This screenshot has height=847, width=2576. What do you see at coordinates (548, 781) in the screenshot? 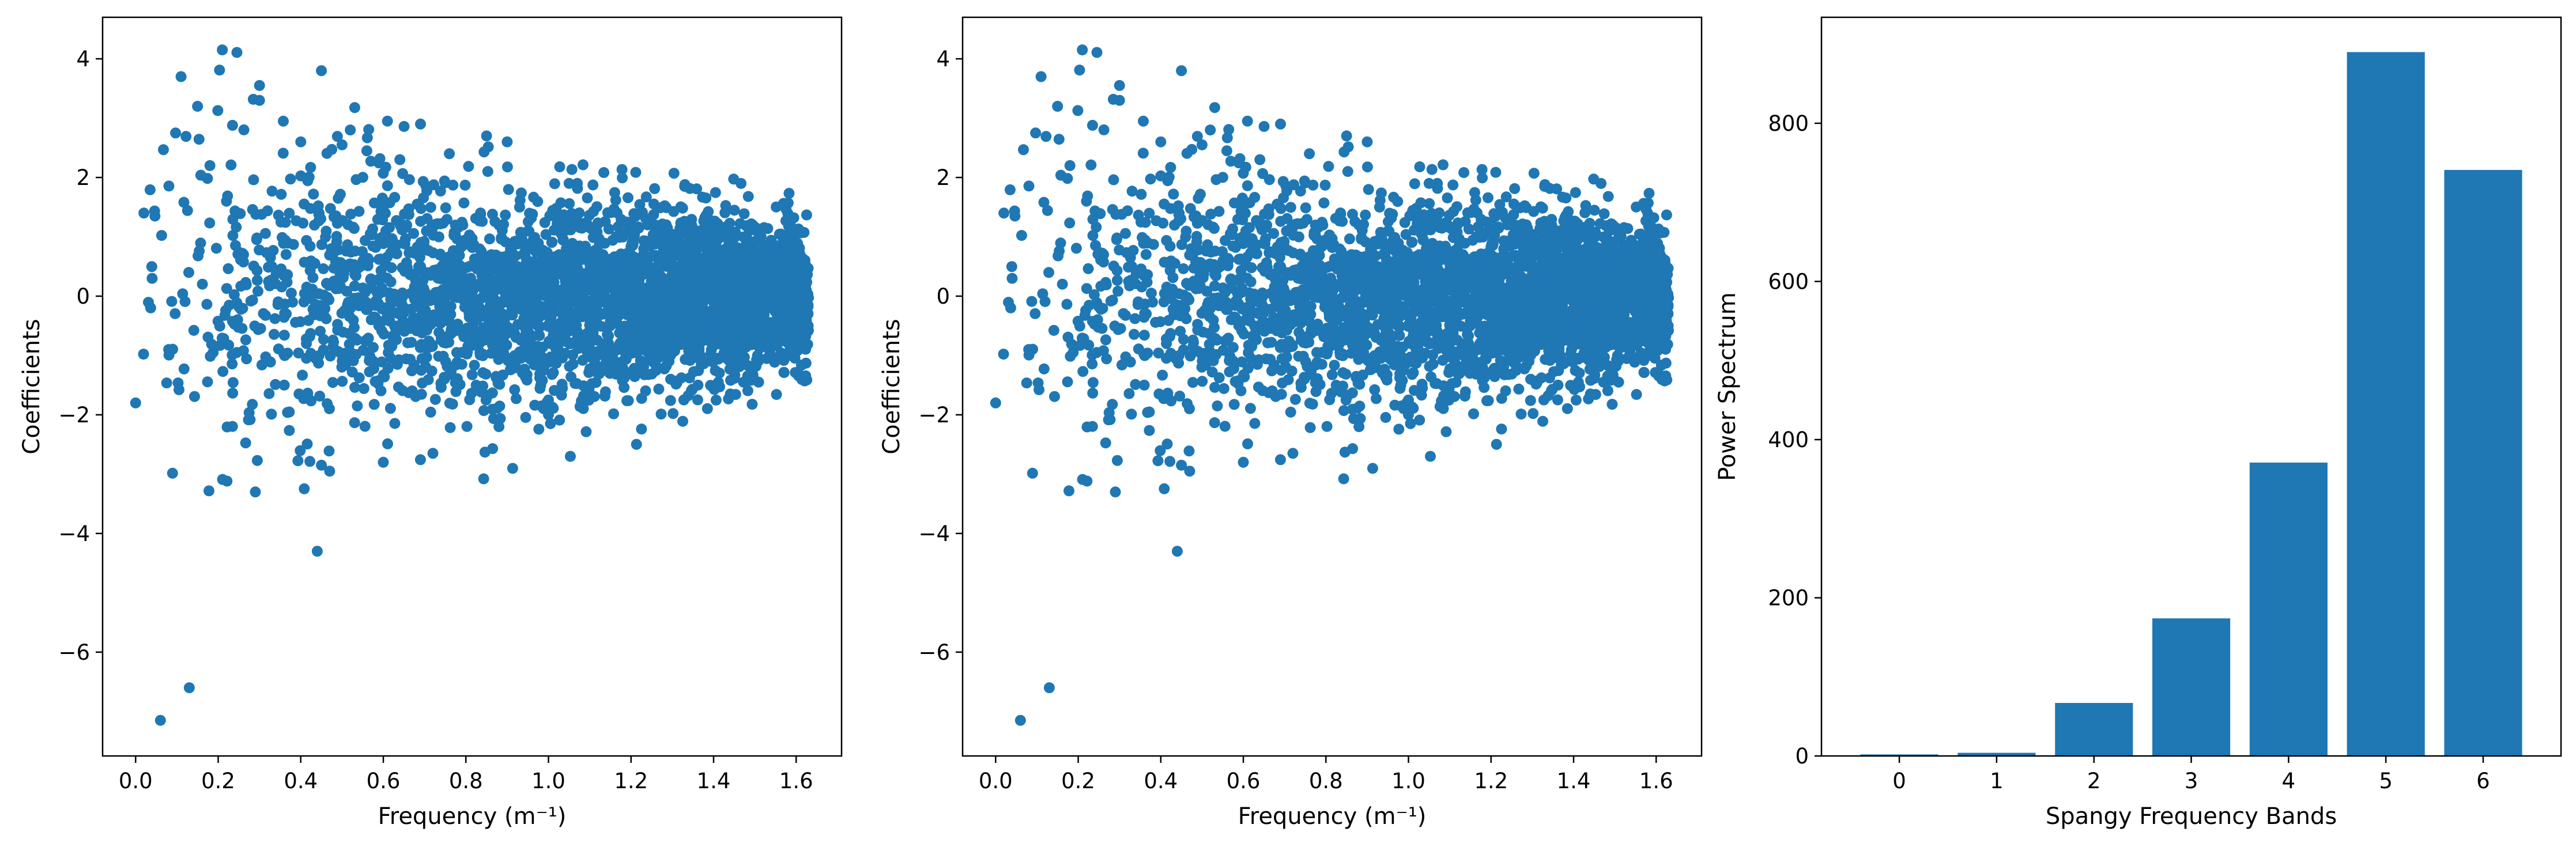
I see `x-tick-label: 1.0` at bounding box center [548, 781].